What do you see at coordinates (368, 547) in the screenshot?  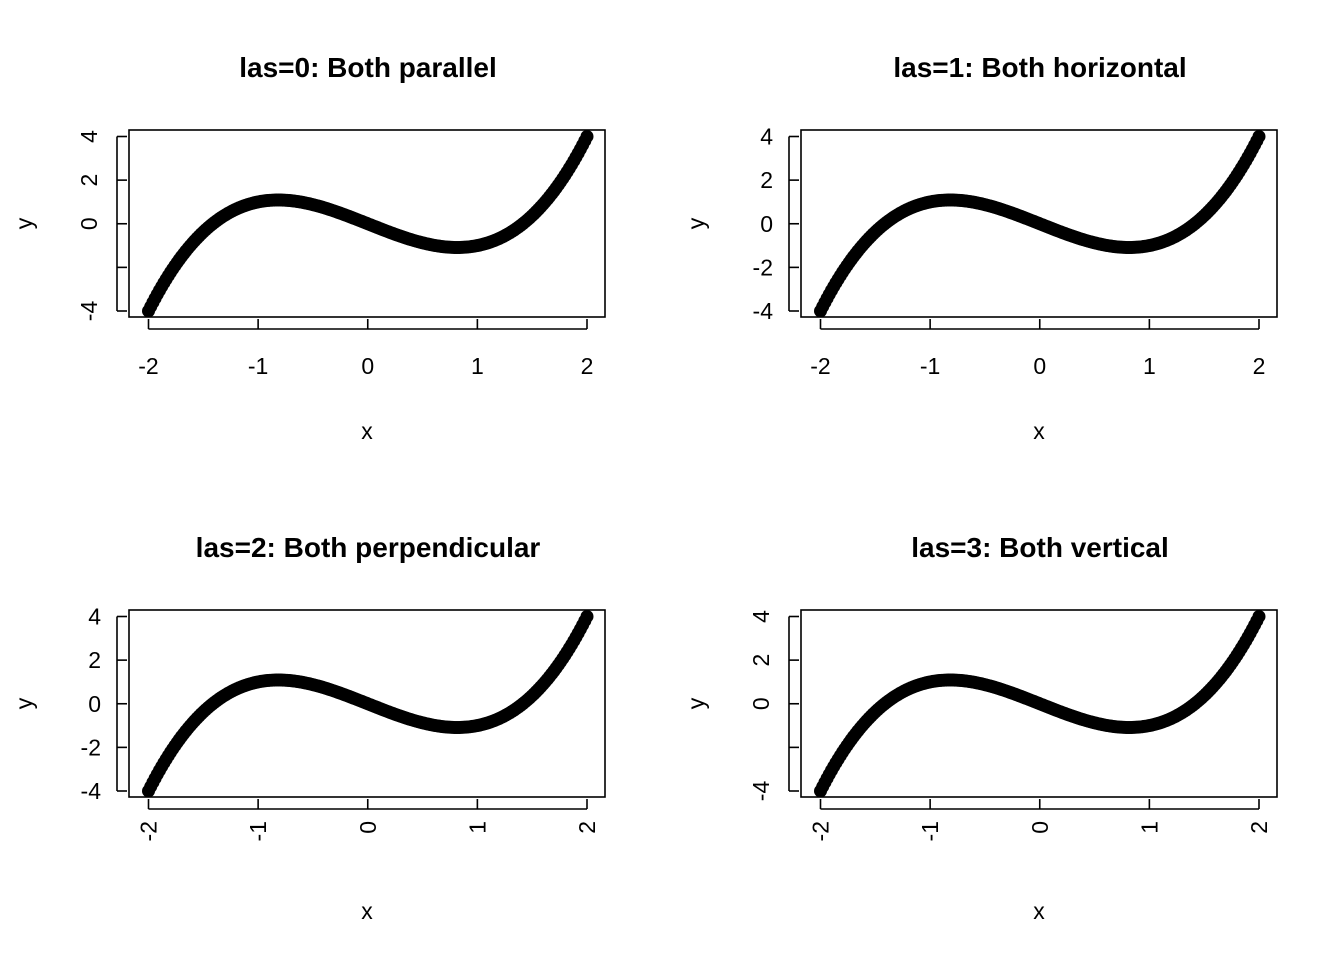 I see `chart-title: las=2: Both perpendicular` at bounding box center [368, 547].